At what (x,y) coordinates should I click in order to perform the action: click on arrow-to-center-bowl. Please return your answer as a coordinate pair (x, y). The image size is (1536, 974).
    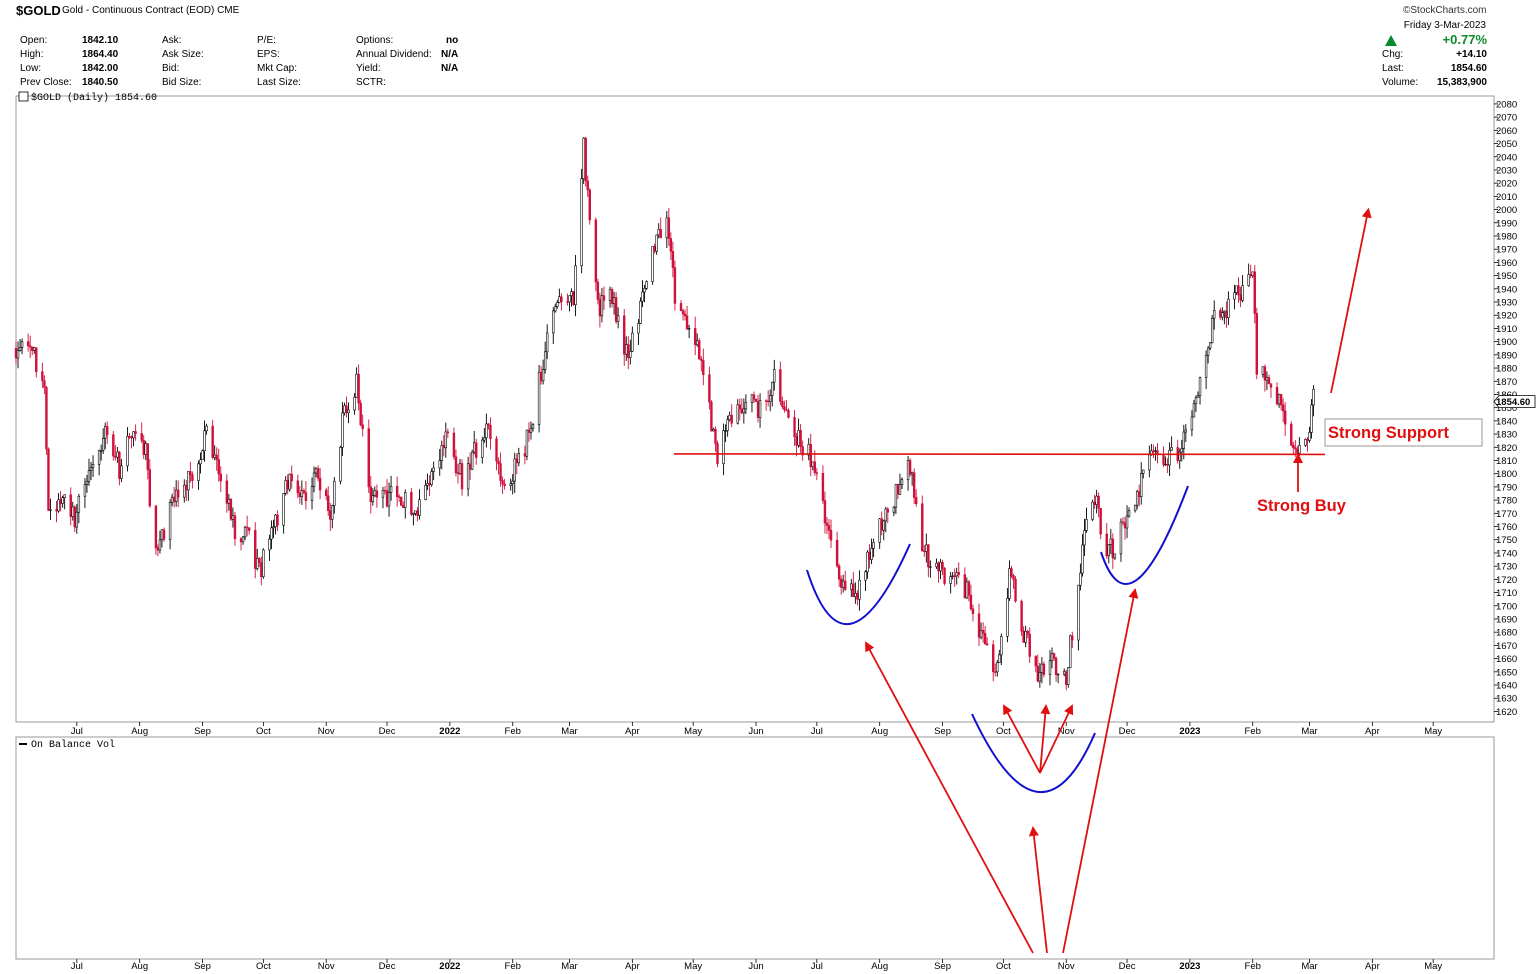
    Looking at the image, I should click on (1038, 890).